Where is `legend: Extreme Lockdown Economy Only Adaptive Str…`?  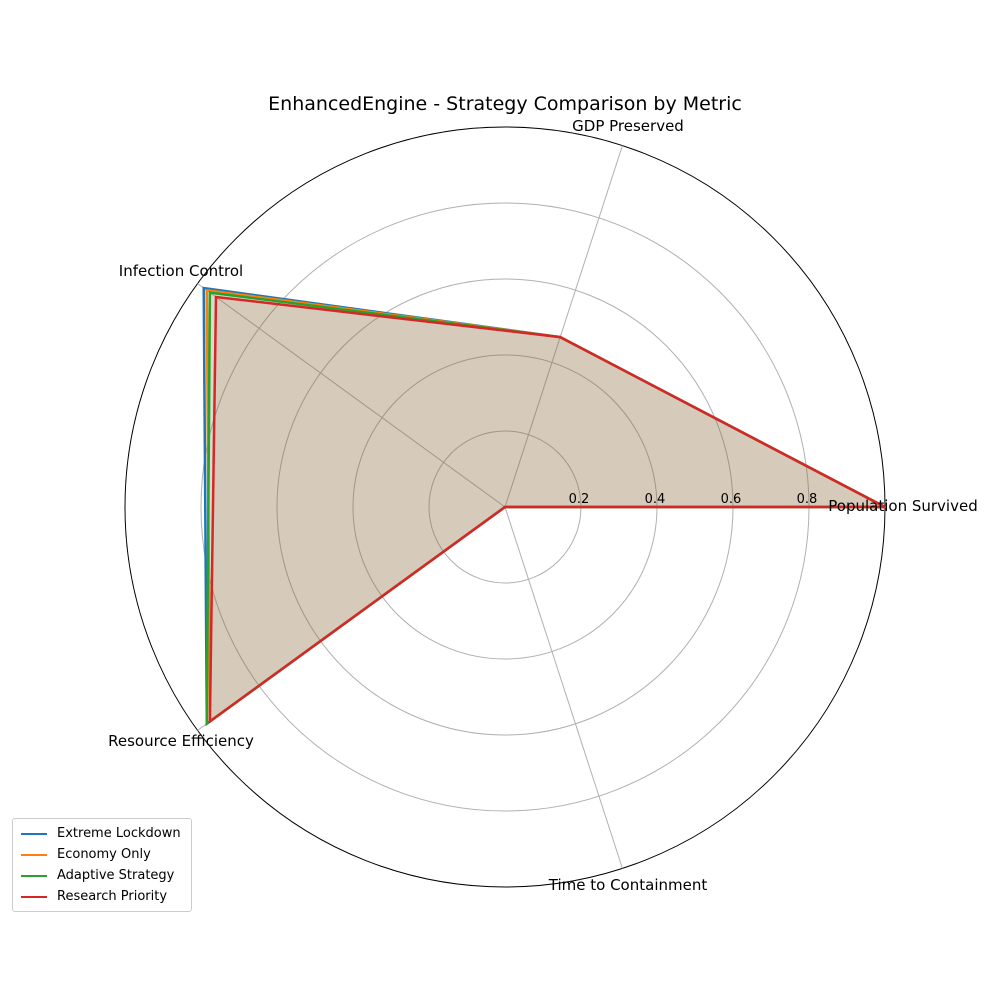
legend: Extreme Lockdown Economy Only Adaptive Str… is located at coordinates (102, 865).